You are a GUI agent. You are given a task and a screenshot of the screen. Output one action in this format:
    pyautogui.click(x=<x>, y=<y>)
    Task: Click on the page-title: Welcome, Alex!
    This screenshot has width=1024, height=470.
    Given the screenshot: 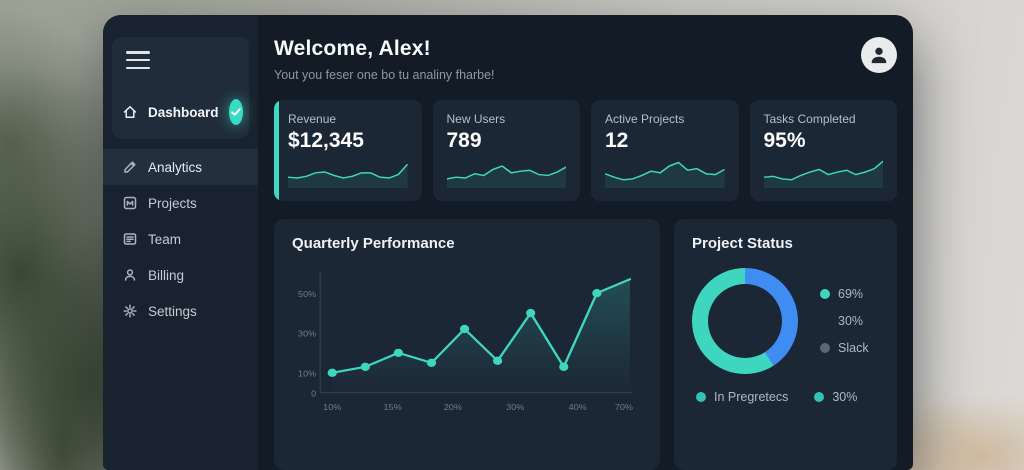 What is the action you would take?
    pyautogui.click(x=352, y=48)
    